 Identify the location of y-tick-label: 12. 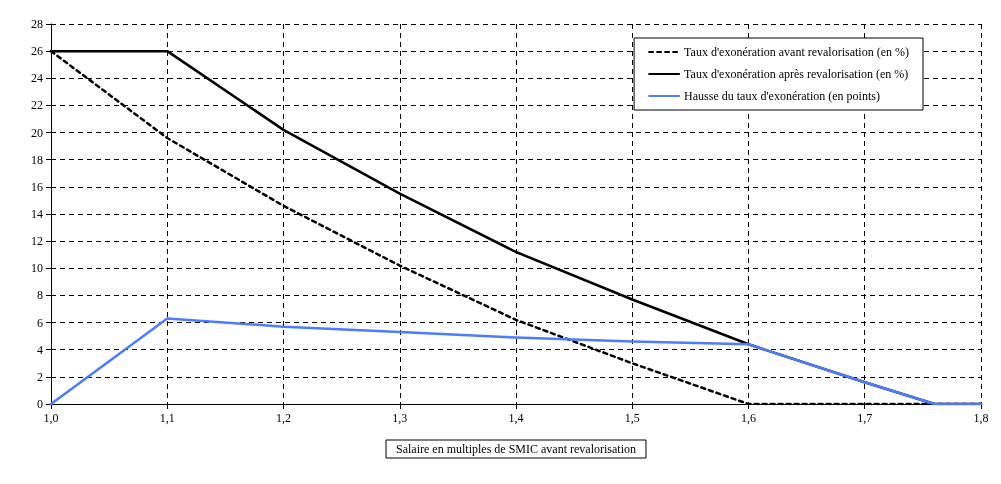
(37, 241).